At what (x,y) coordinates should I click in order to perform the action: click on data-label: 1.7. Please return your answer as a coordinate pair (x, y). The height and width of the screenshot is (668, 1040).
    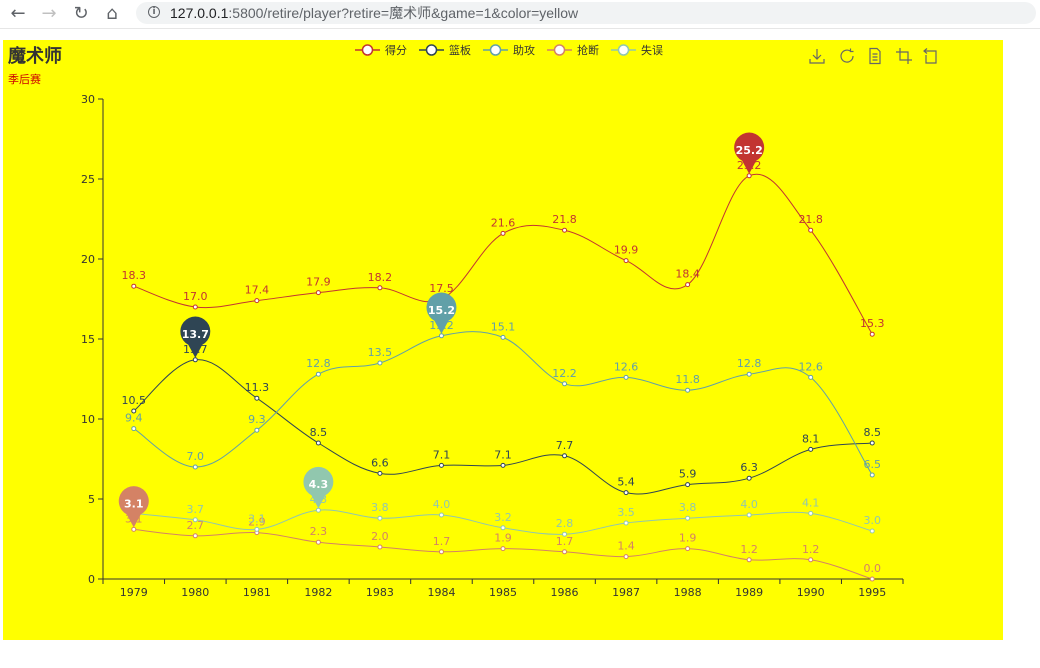
    Looking at the image, I should click on (565, 541).